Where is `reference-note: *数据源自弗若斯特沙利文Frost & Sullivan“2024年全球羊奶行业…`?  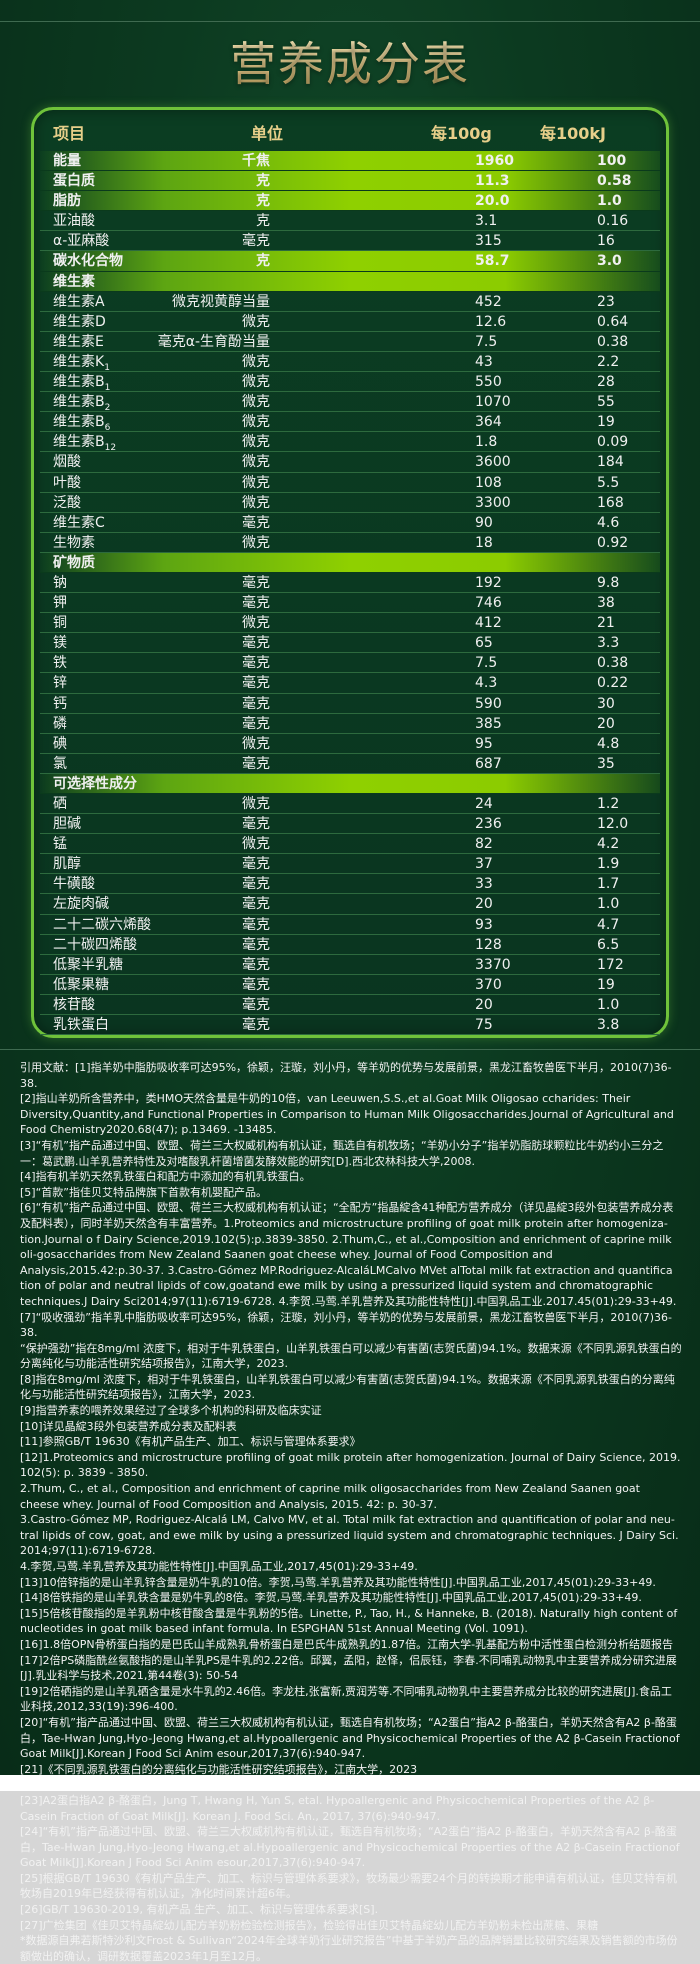
reference-note: *数据源自弗若斯特沙利文Frost & Sullivan“2024年全球羊奶行业… is located at coordinates (349, 1948).